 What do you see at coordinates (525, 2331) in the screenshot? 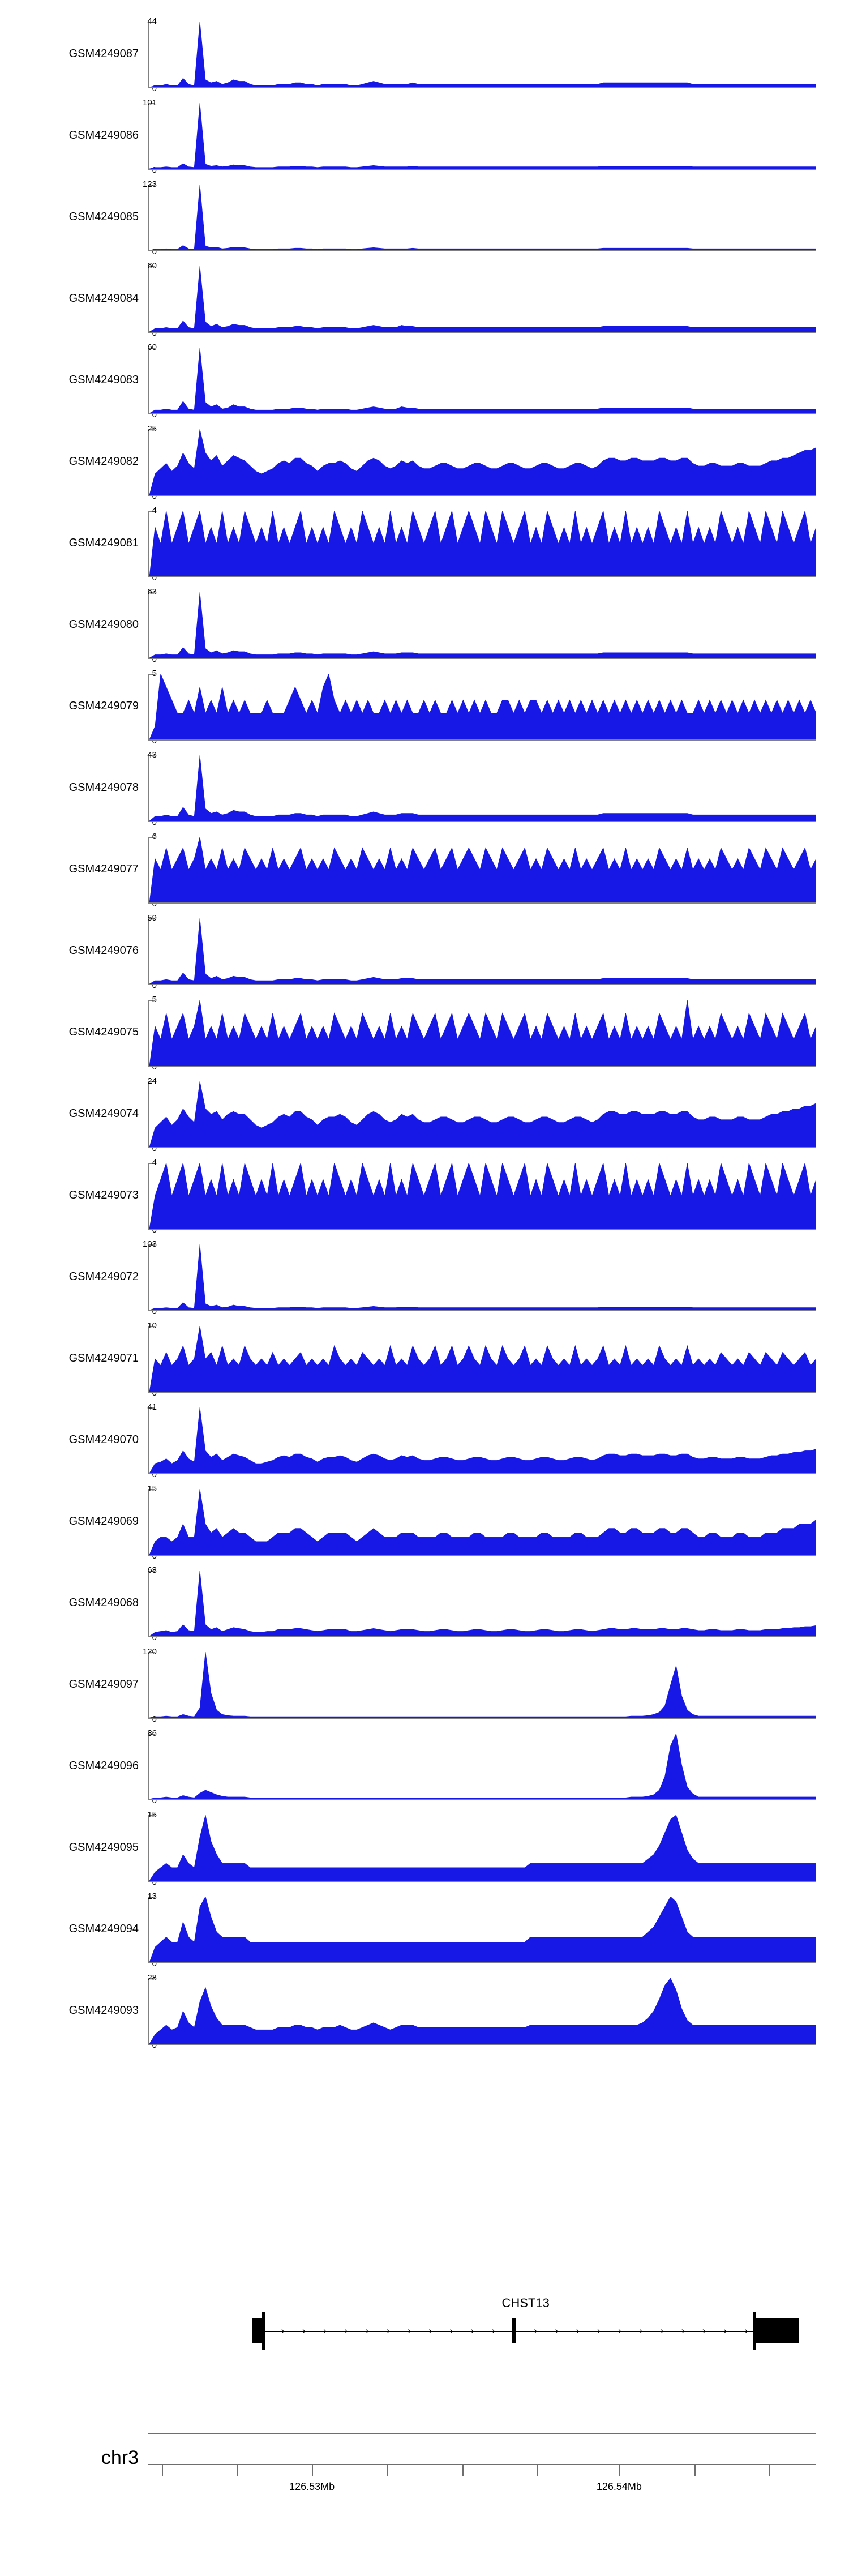
I see `gene-transcript-line` at bounding box center [525, 2331].